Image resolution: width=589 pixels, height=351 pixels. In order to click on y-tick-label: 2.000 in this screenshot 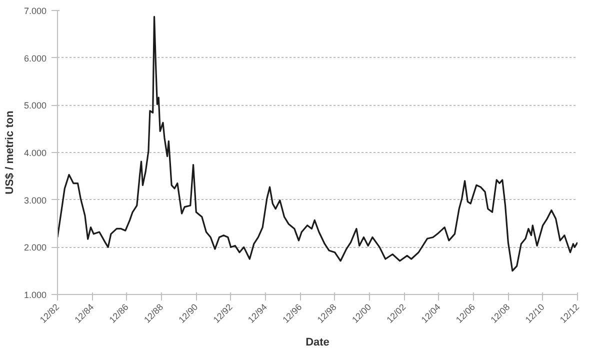, I will do `click(35, 247)`.